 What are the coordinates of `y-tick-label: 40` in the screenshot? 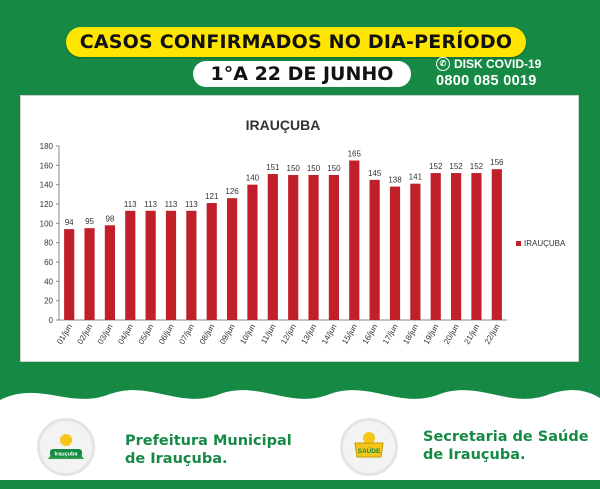 It's located at (48, 281).